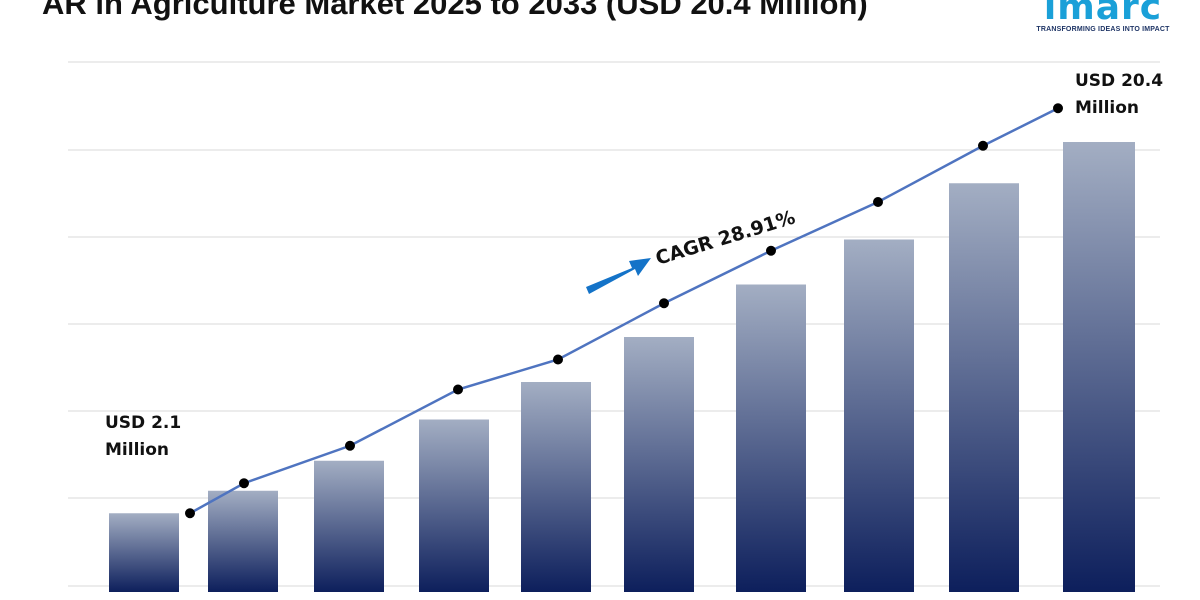 The height and width of the screenshot is (600, 1200). I want to click on cagr-label: CAGR 28.91%, so click(725, 237).